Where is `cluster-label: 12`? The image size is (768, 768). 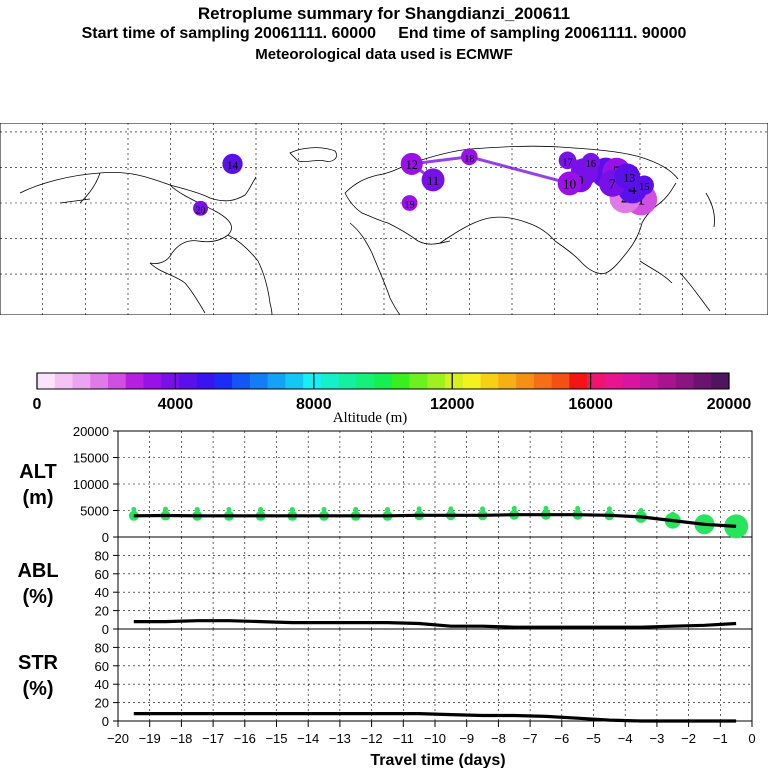 cluster-label: 12 is located at coordinates (412, 165).